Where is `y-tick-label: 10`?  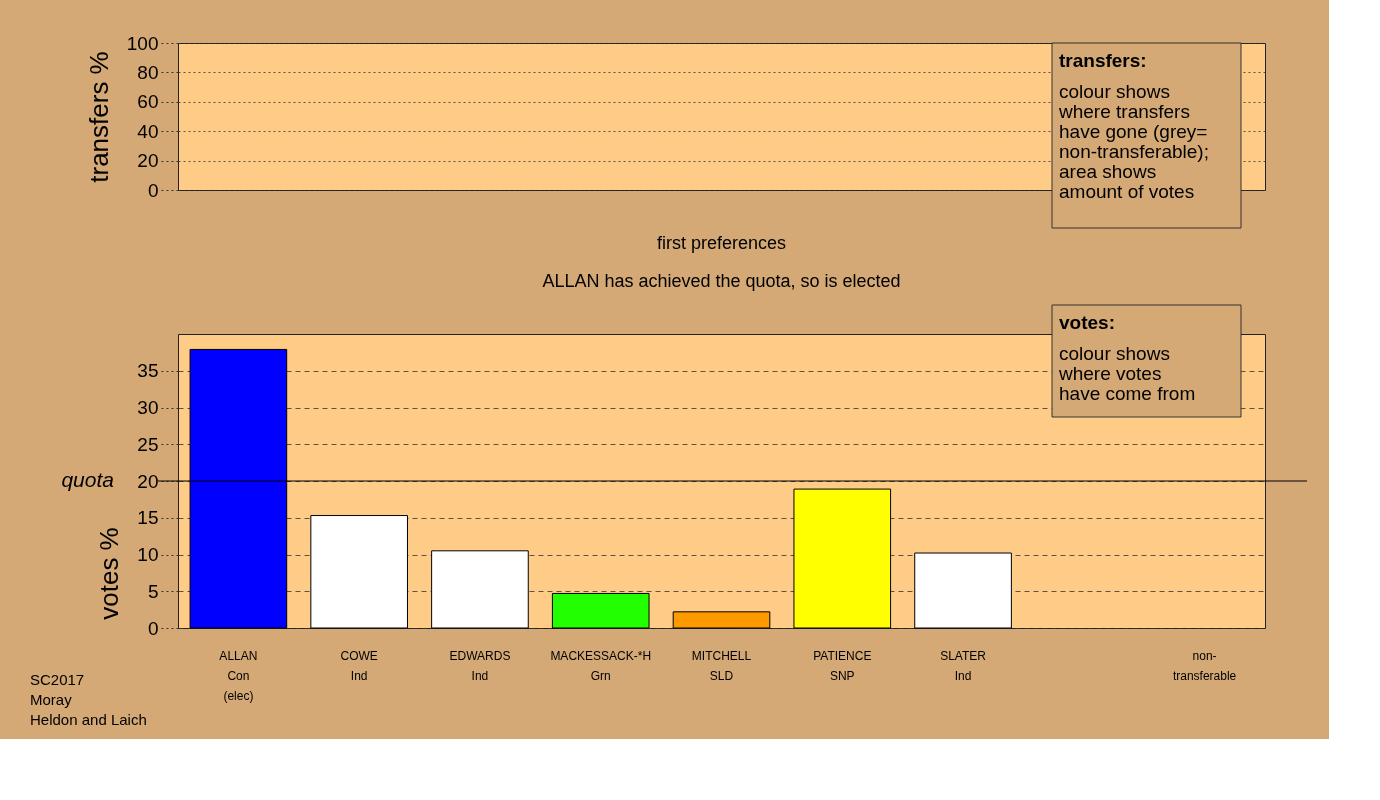 y-tick-label: 10 is located at coordinates (148, 554).